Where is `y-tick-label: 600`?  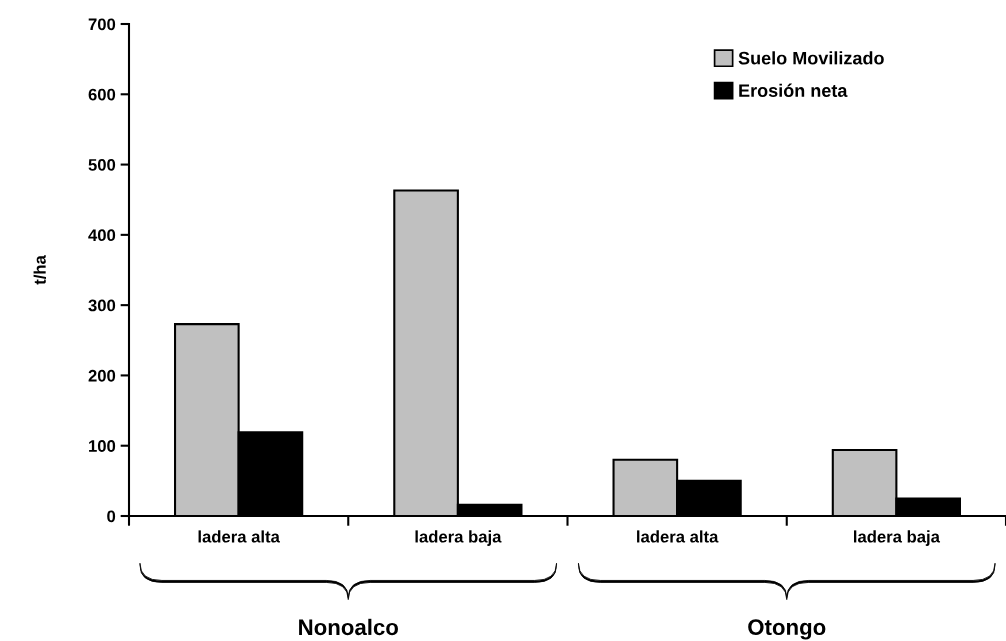 y-tick-label: 600 is located at coordinates (102, 94).